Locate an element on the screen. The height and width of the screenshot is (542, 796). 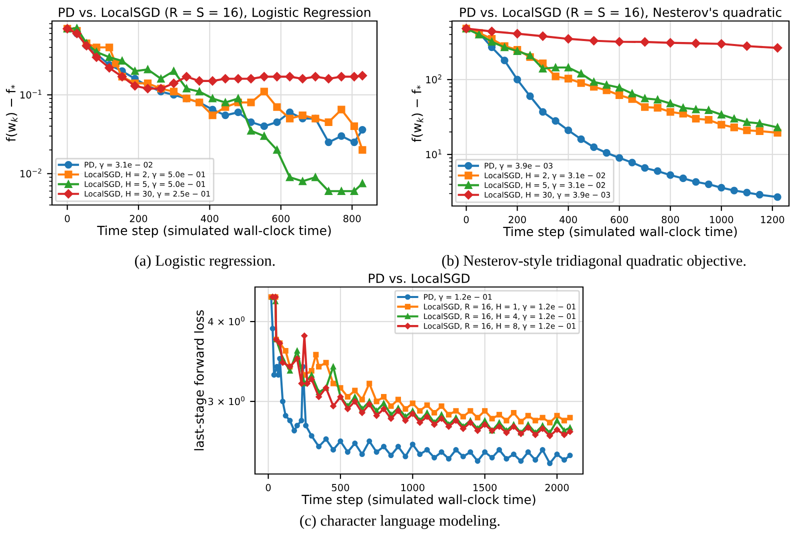
y-tick-label: 10$^{−2}$ is located at coordinates (31, 173).